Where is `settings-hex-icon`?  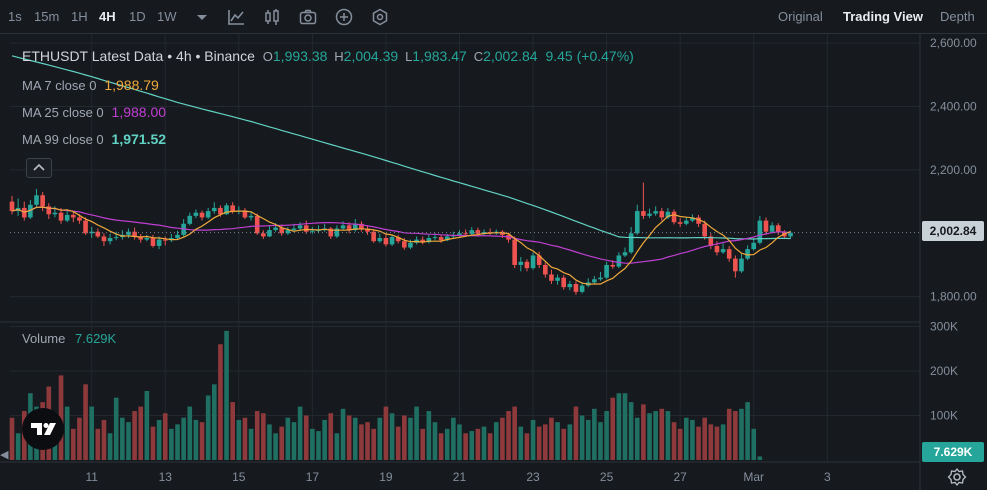
settings-hex-icon is located at coordinates (380, 17).